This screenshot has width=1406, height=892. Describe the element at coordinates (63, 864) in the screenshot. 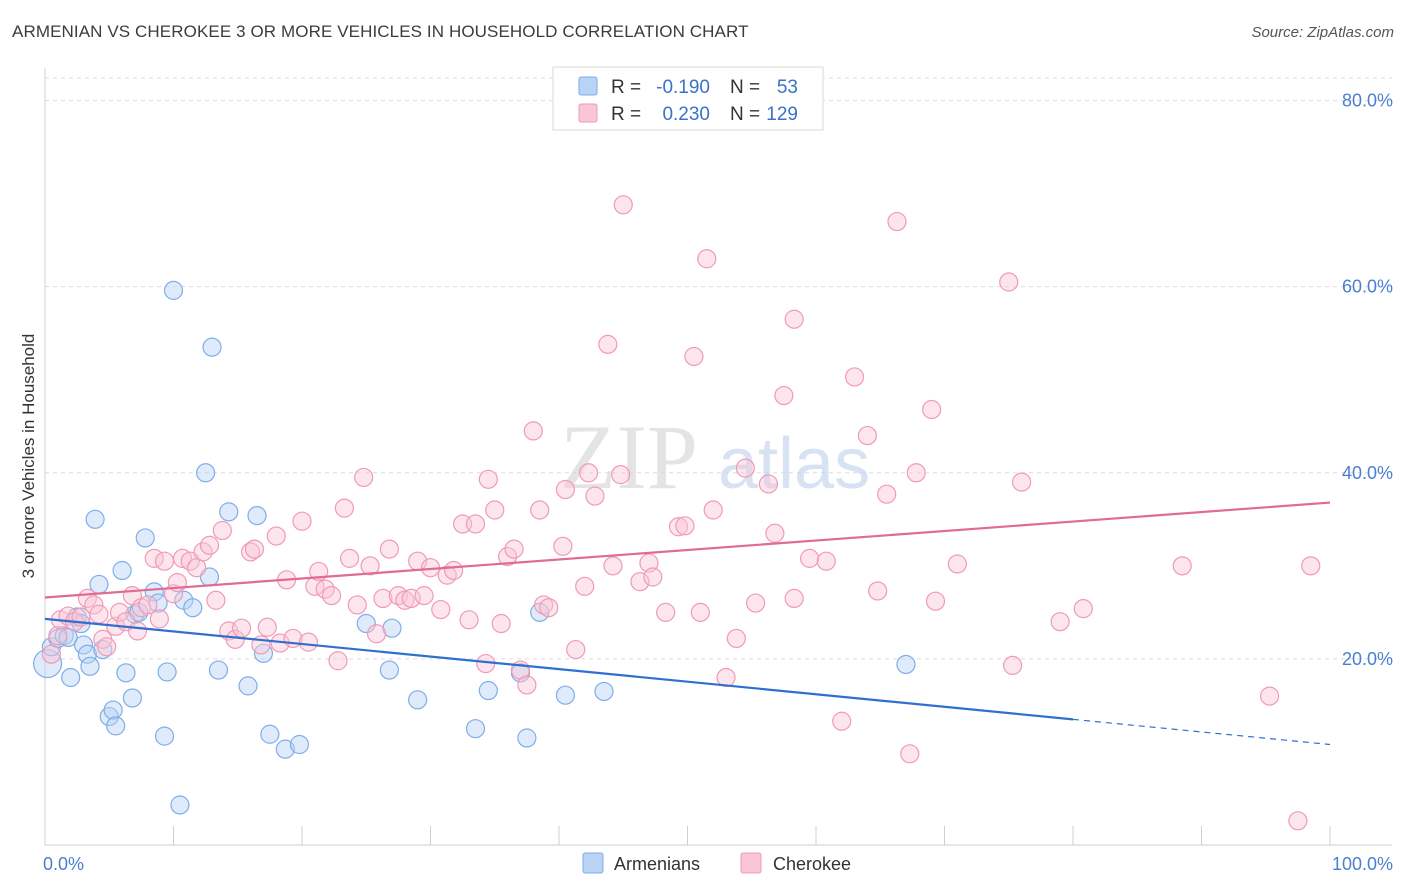

I see `x-tick-label-min: 0.0%` at that location.